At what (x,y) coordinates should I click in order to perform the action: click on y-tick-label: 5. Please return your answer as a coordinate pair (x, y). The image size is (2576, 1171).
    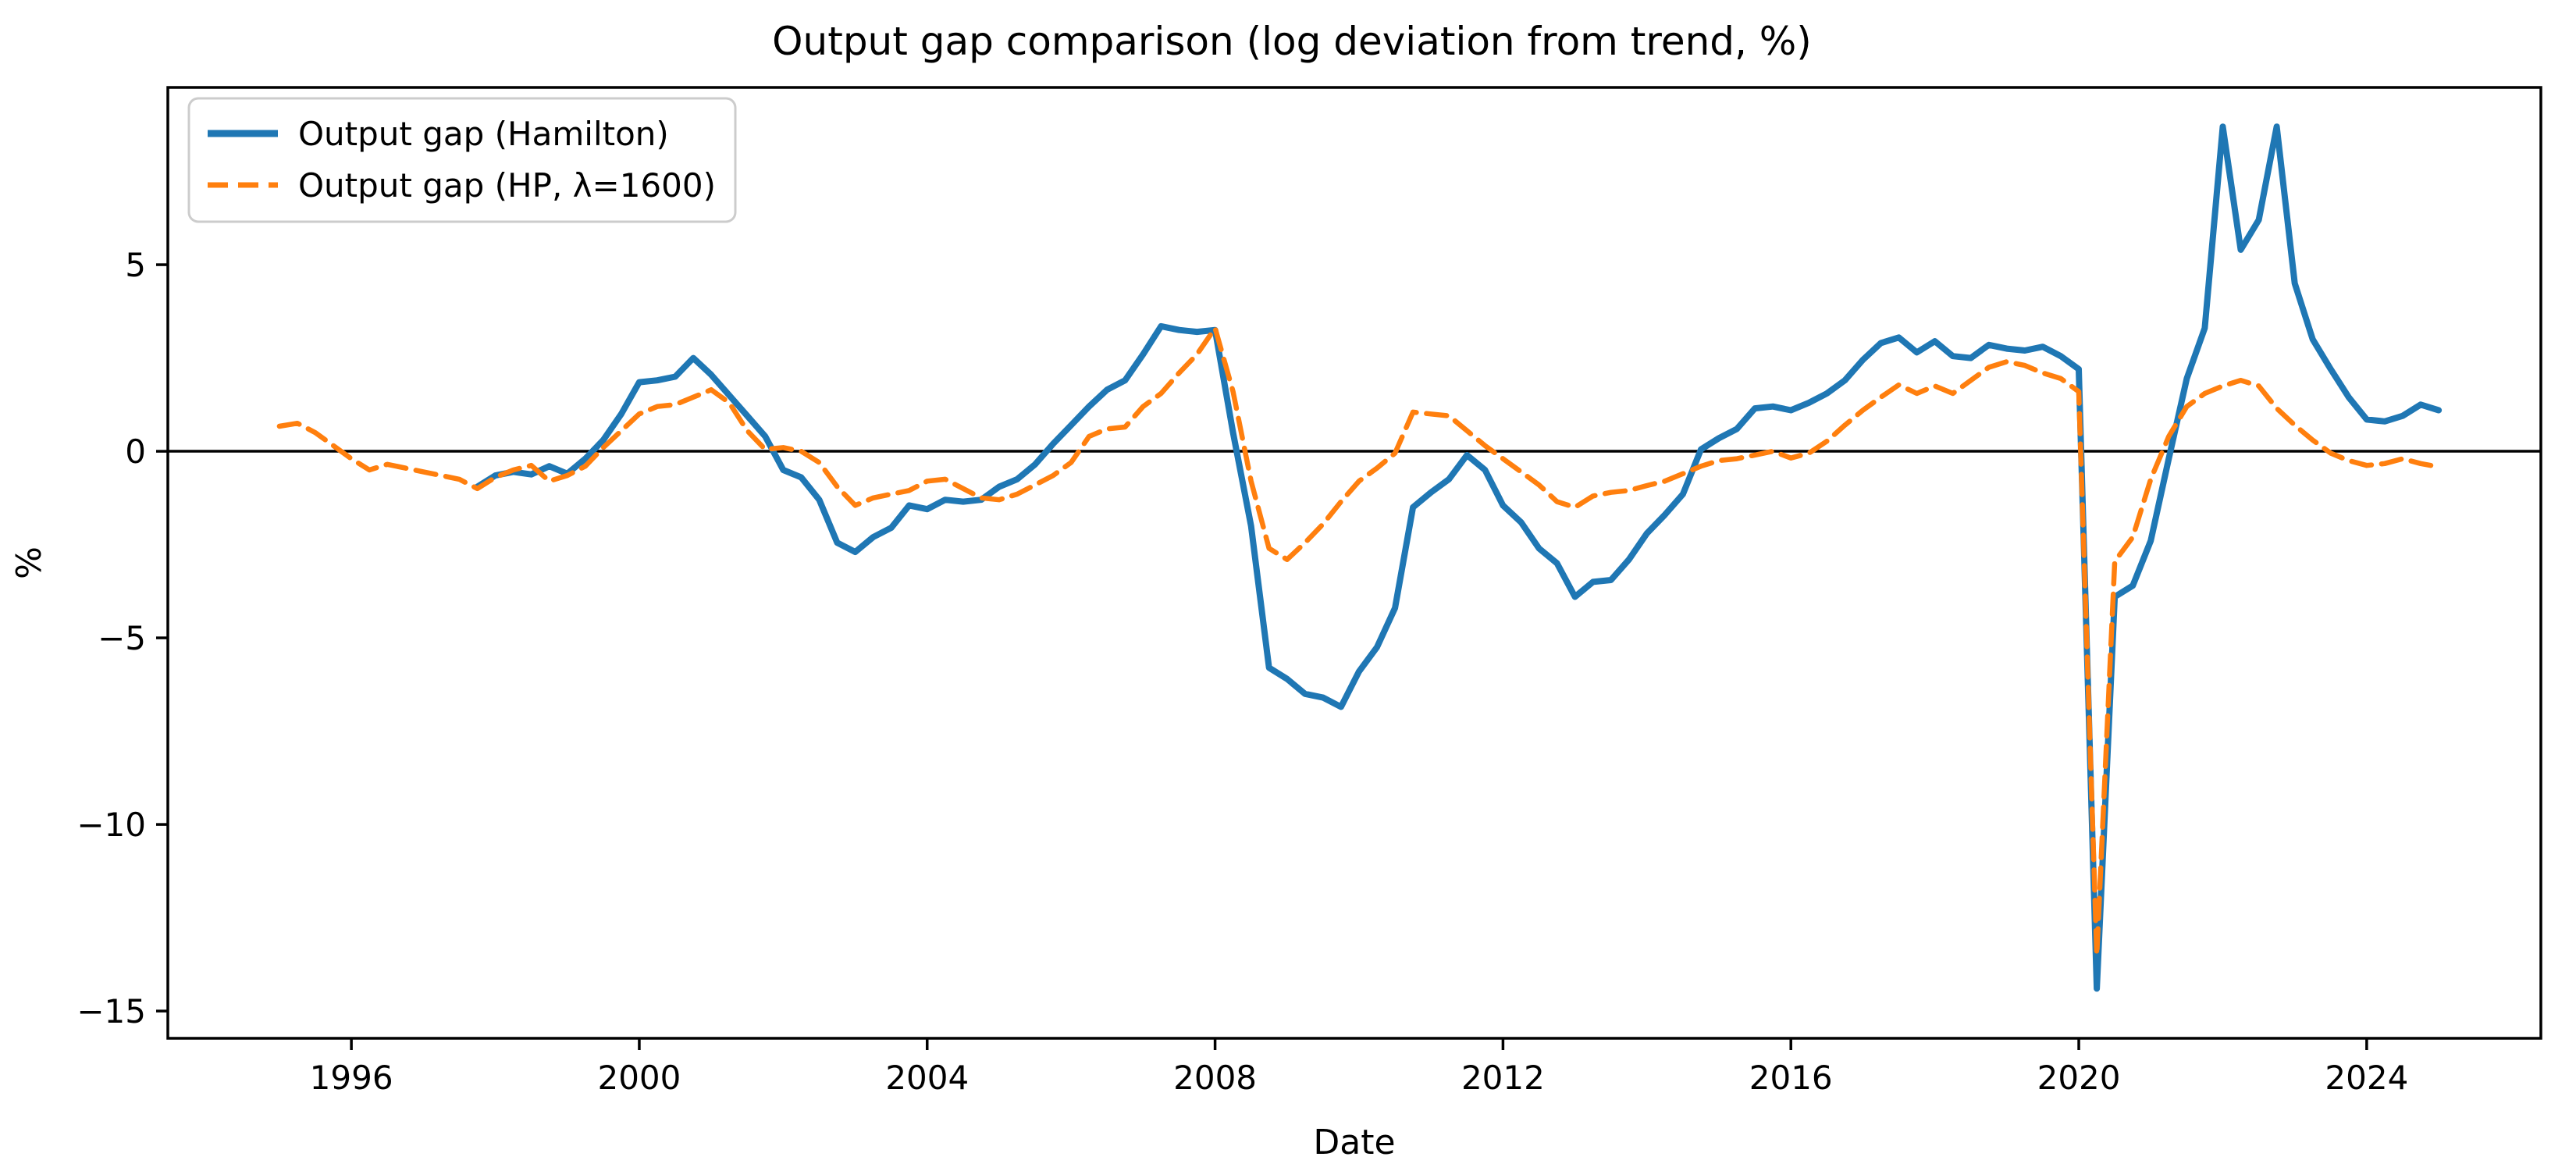
    Looking at the image, I should click on (135, 265).